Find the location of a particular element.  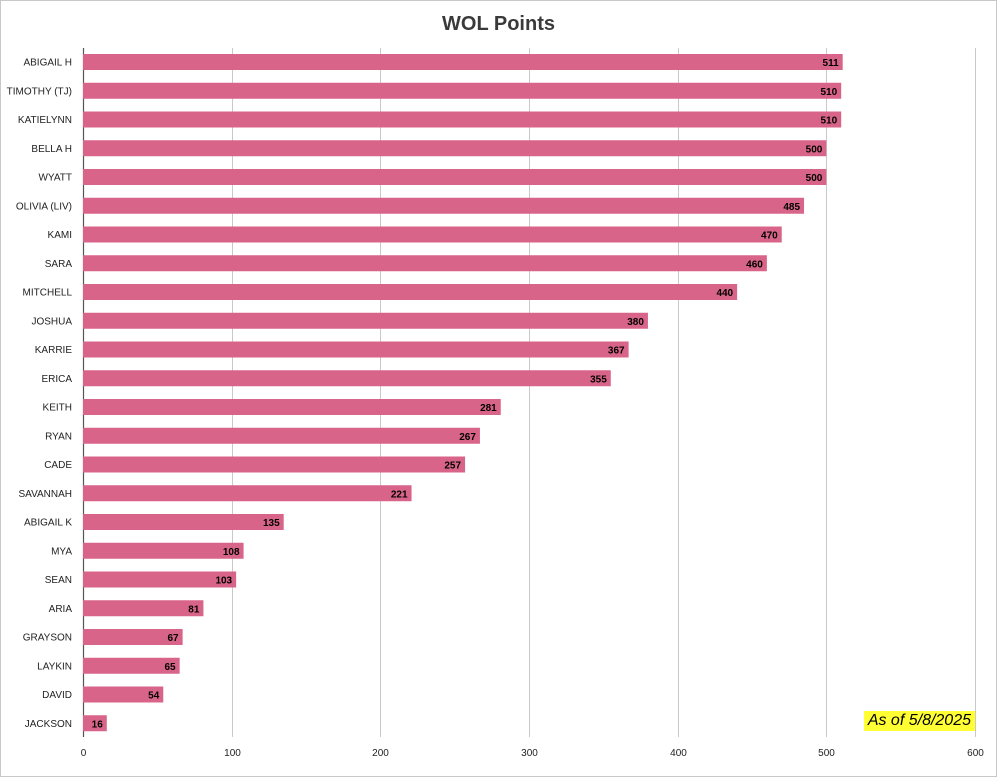

category-label: KARRIE is located at coordinates (54, 350).